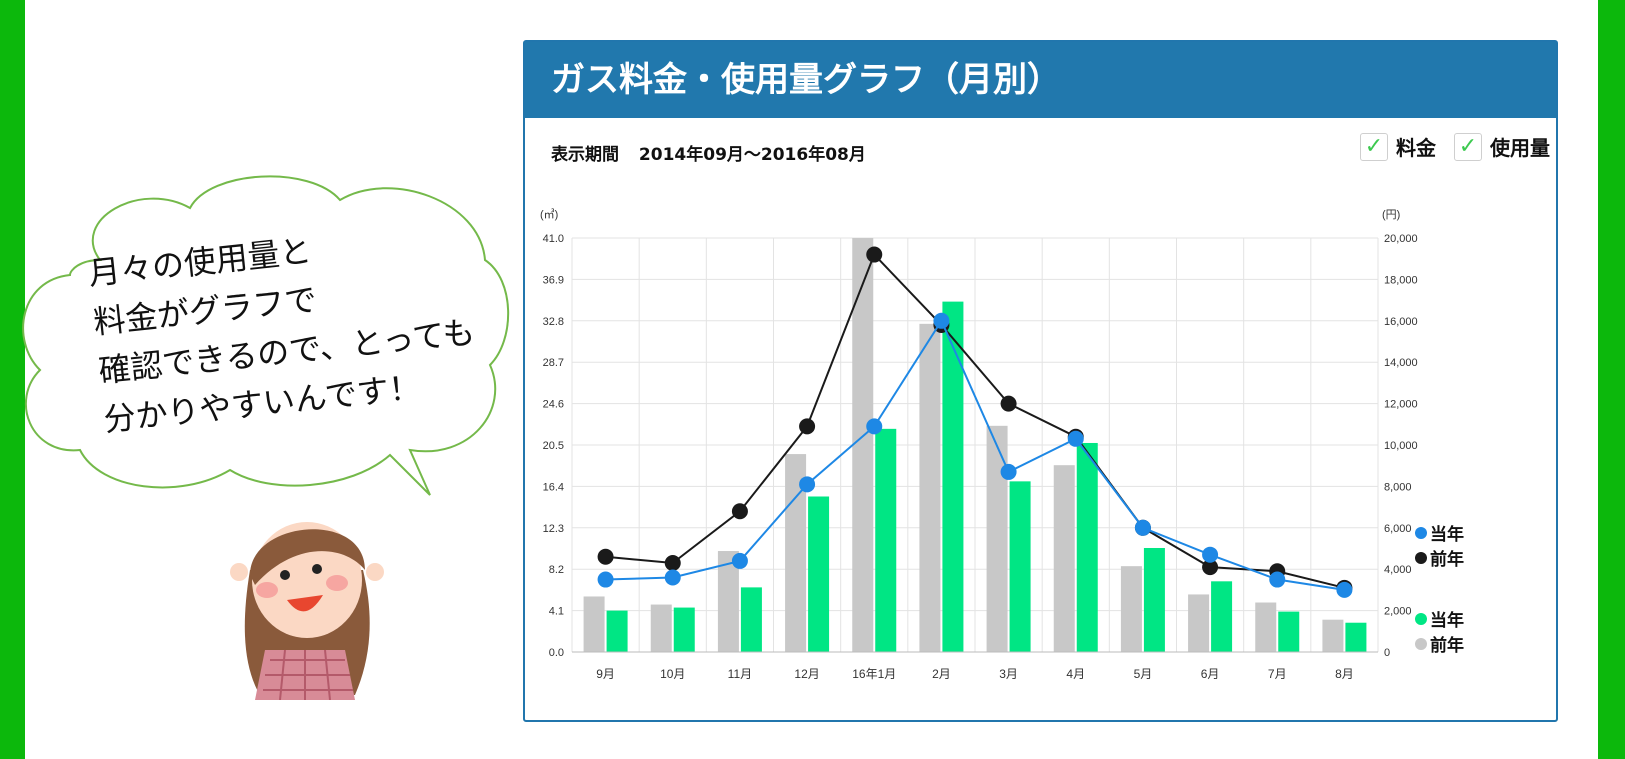 This screenshot has height=759, width=1625. Describe the element at coordinates (1401, 446) in the screenshot. I see `y-right-tick-label: 10,000` at that location.